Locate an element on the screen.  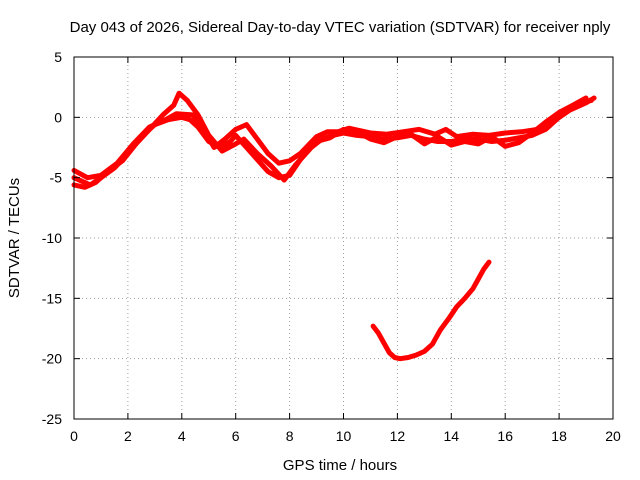
y-axis-label: SDTVAR / TECUs is located at coordinates (14, 238).